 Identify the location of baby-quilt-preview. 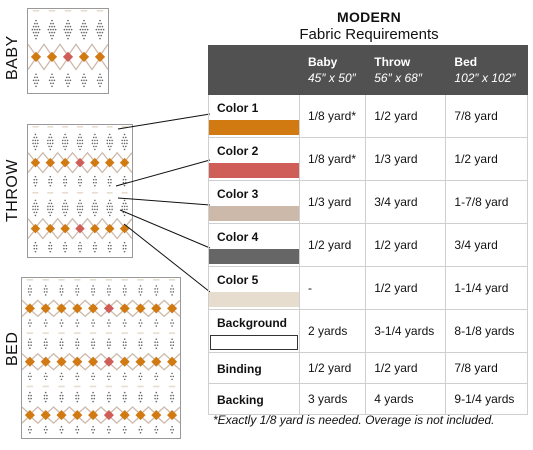
(68, 51).